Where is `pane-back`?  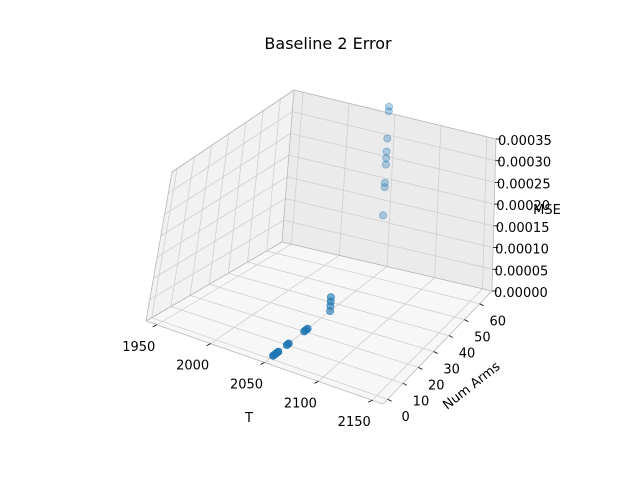
pane-back is located at coordinates (389, 190).